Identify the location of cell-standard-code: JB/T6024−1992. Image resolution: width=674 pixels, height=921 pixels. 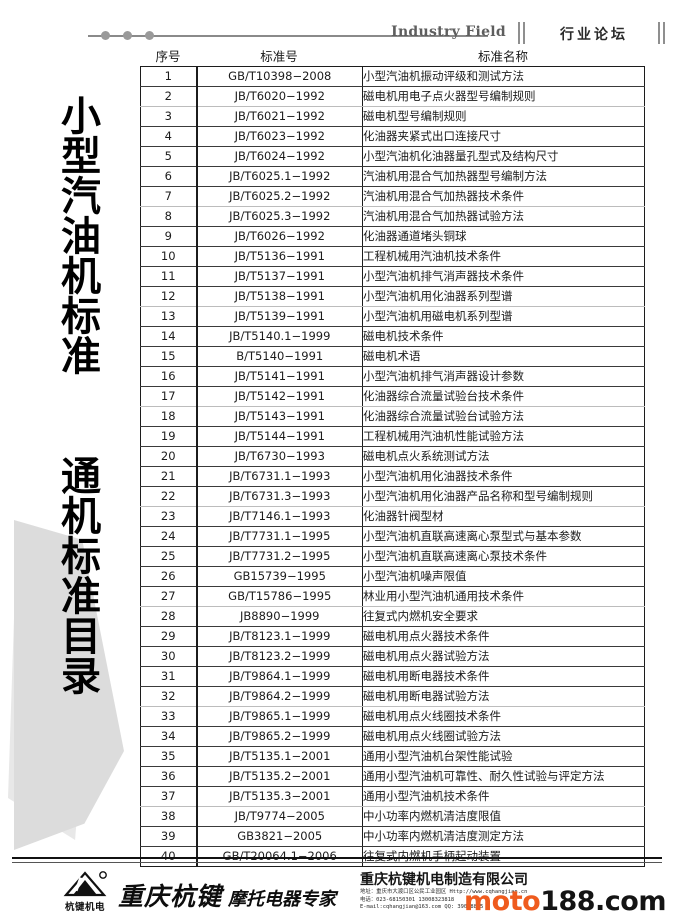
(279, 156).